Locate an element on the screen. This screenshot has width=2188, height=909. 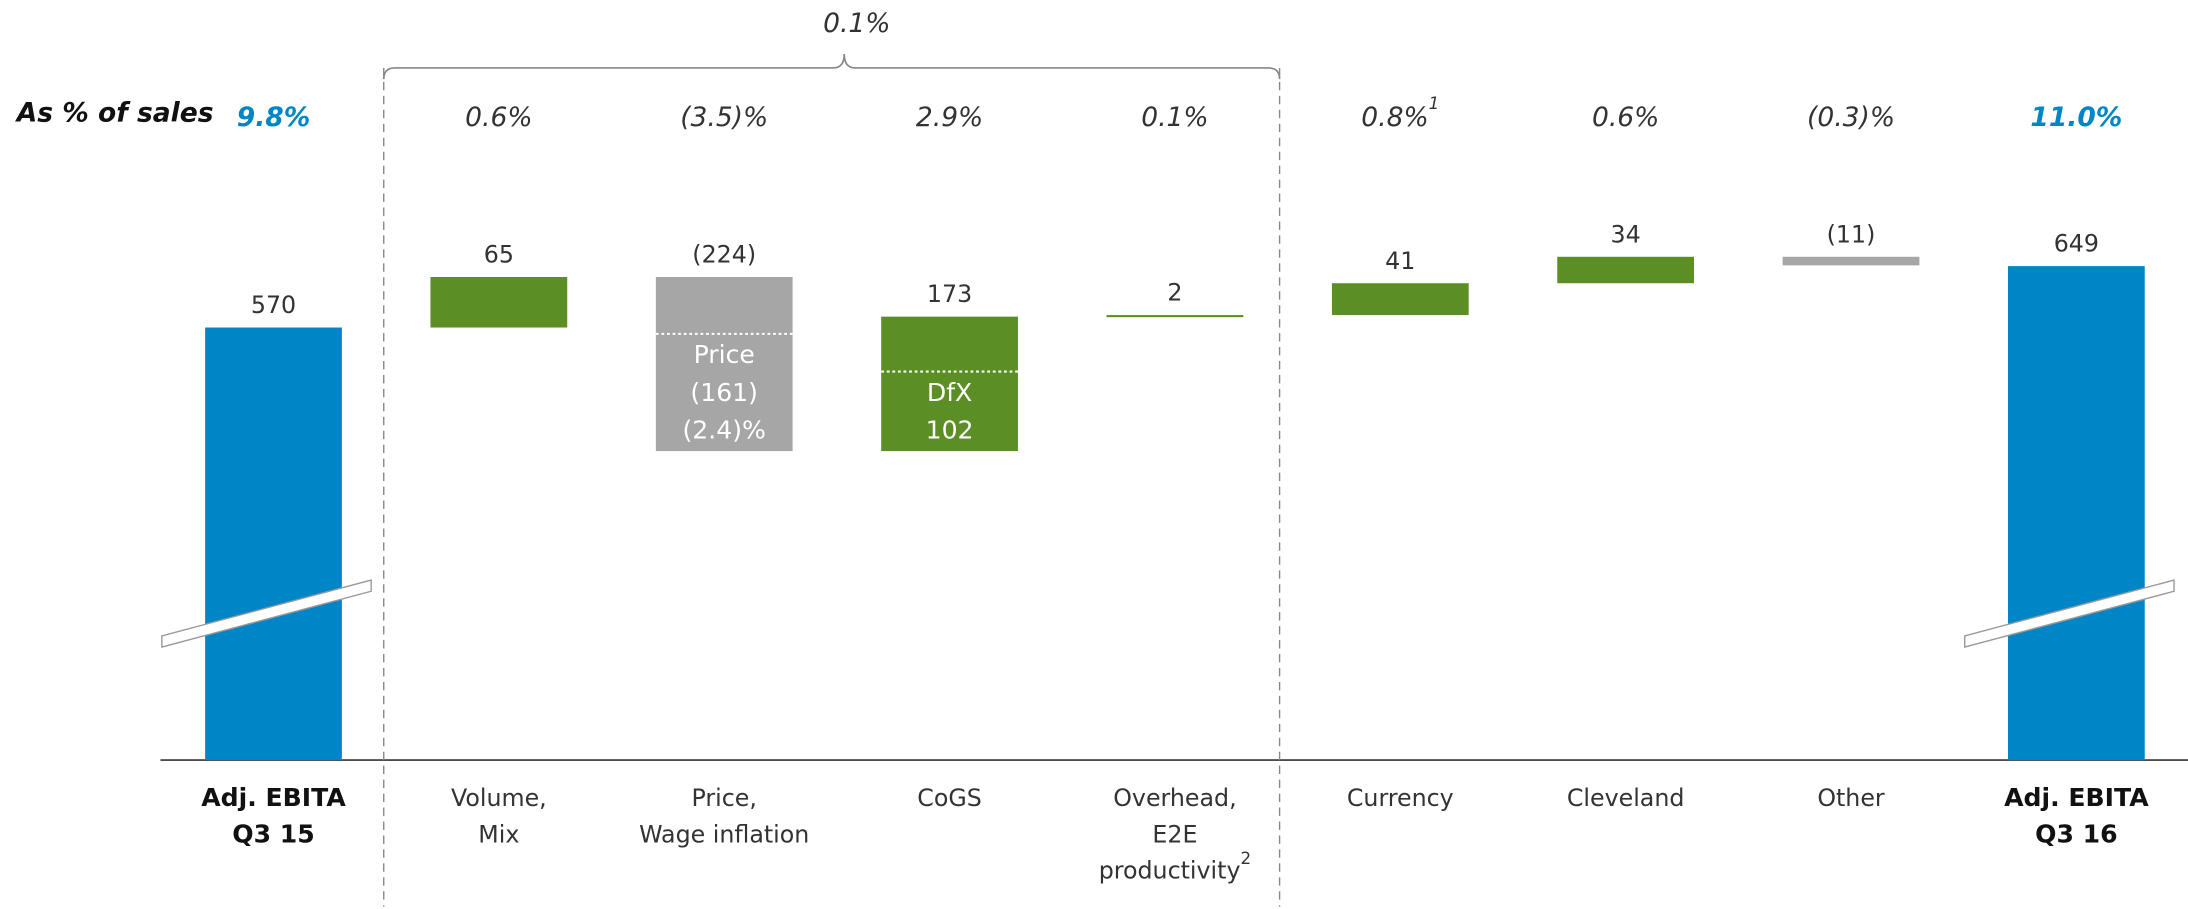
category-label: Currency is located at coordinates (1400, 798).